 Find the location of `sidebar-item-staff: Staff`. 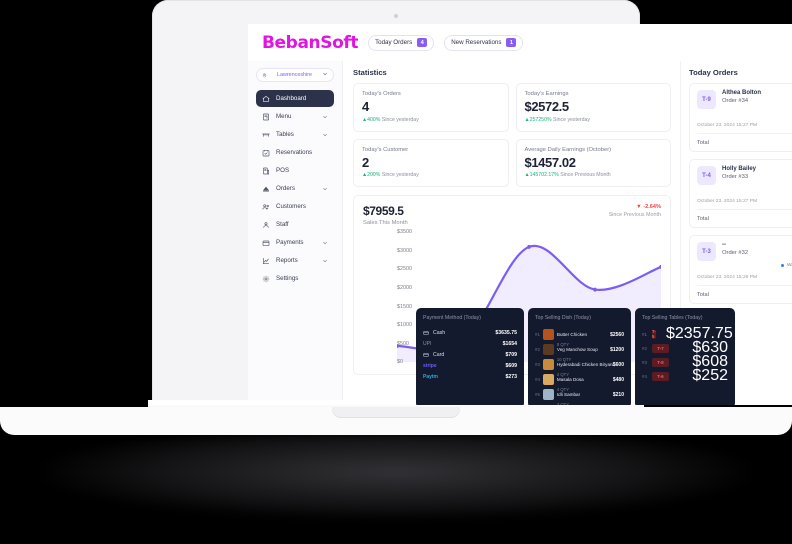

sidebar-item-staff: Staff is located at coordinates (295, 224).